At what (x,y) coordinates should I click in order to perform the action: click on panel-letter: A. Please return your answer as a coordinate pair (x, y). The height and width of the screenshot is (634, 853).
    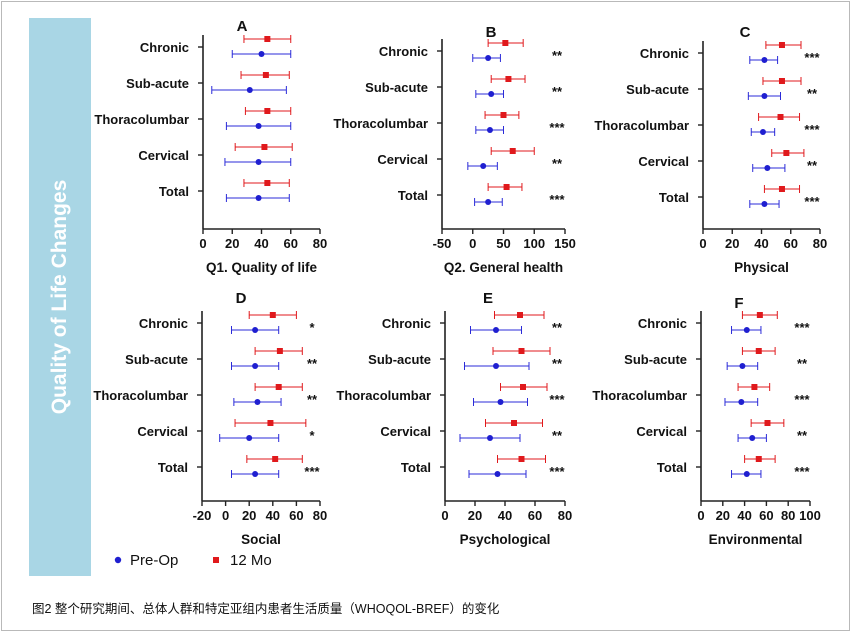
    Looking at the image, I should click on (242, 26).